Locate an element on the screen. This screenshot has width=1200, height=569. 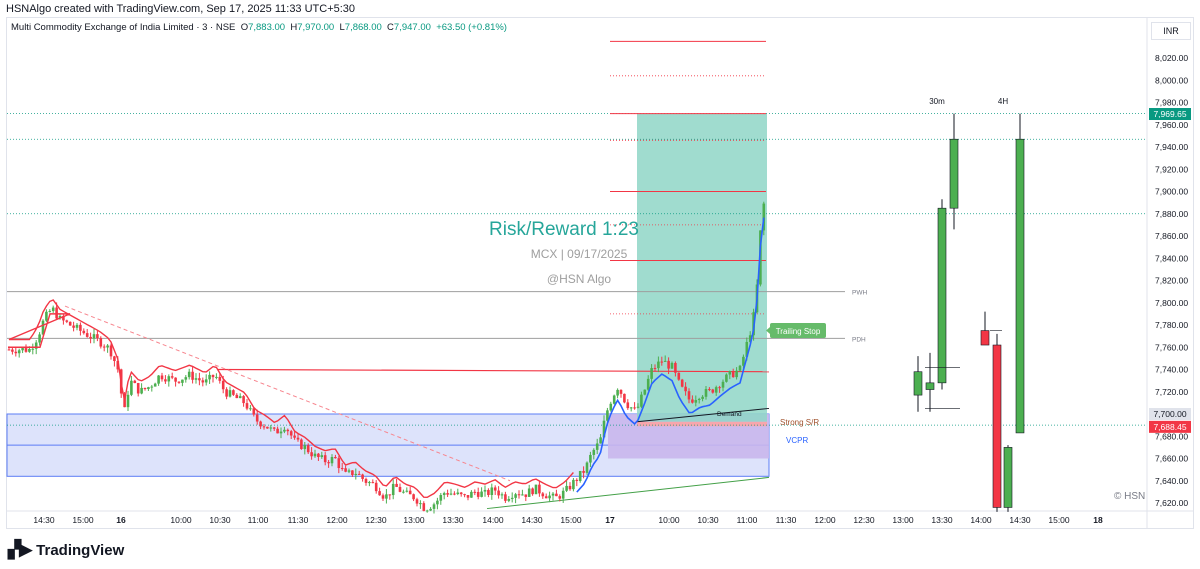
y-tick-label: 7,820.00 is located at coordinates (1171, 281).